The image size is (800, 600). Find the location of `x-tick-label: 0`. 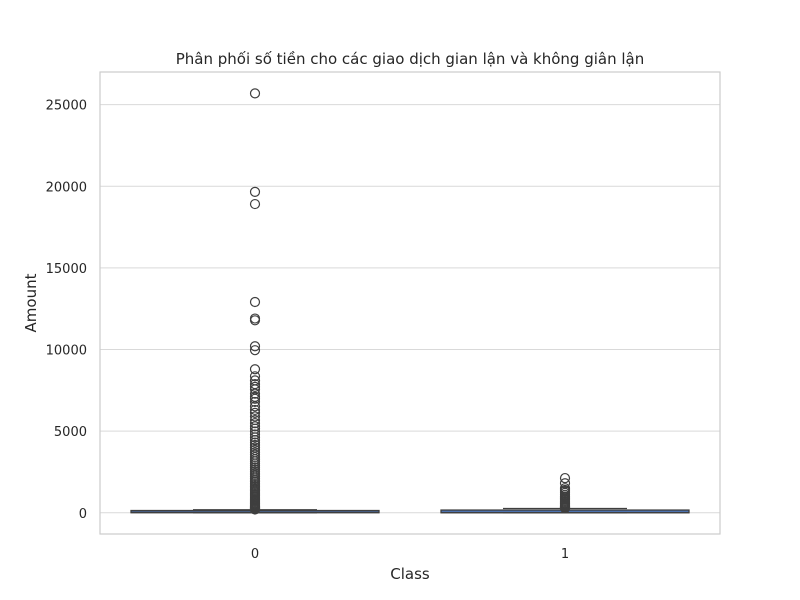

x-tick-label: 0 is located at coordinates (255, 554).